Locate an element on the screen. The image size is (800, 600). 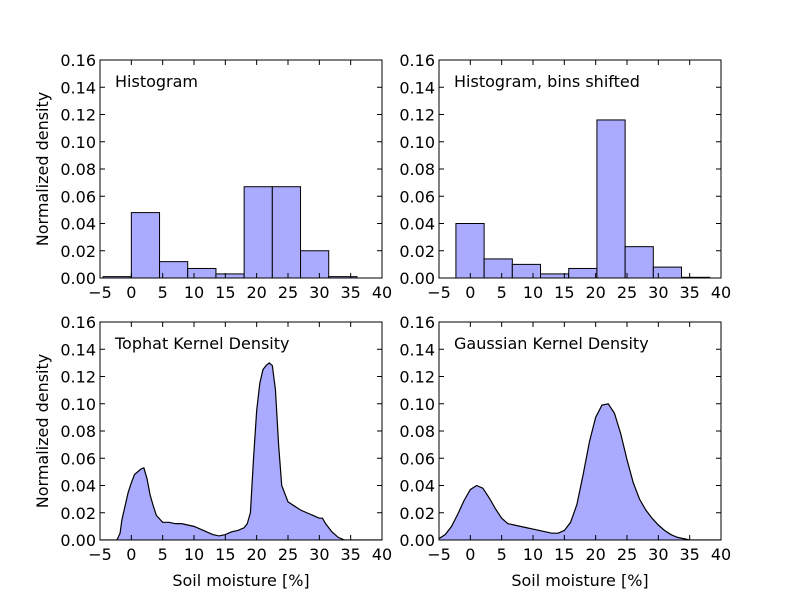
panel-title: Gaussian Kernel Density is located at coordinates (551, 343).